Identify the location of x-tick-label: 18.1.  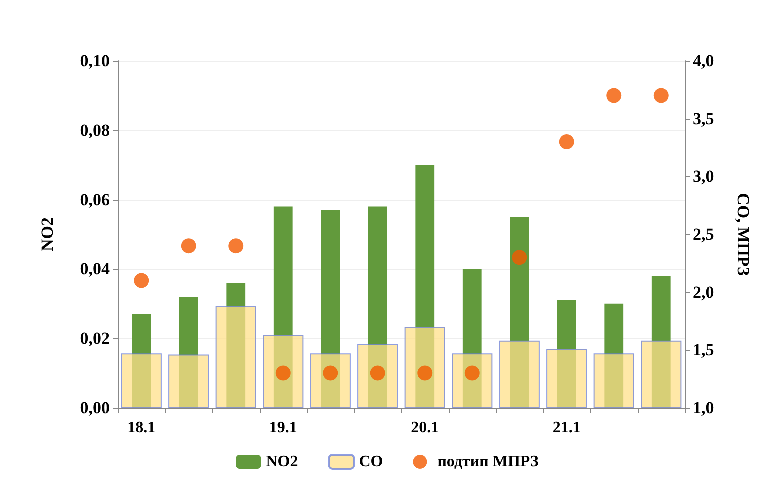
(142, 428).